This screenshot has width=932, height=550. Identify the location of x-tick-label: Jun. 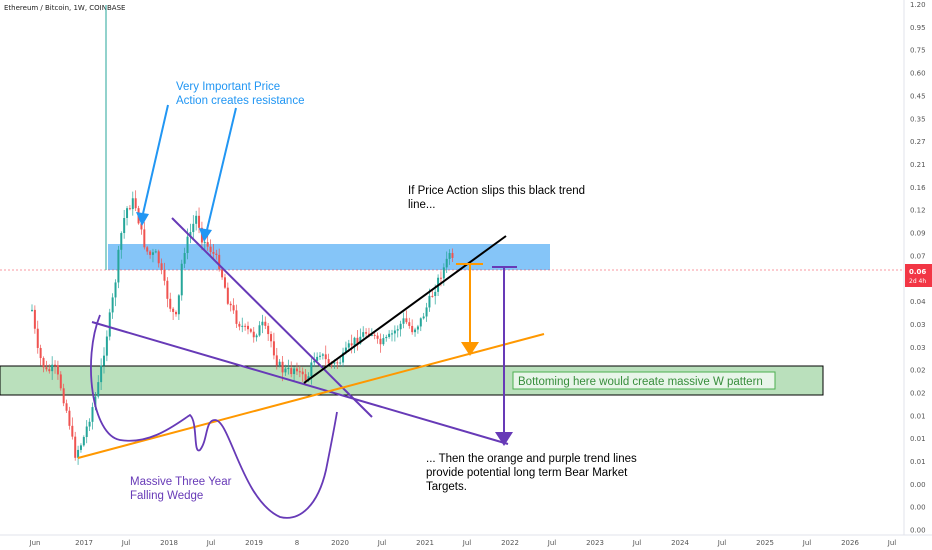
(35, 543).